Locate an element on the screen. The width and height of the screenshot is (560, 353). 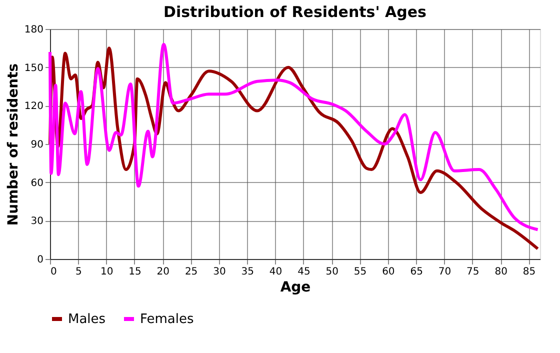
y-tick-label: 90 is located at coordinates (37, 145).